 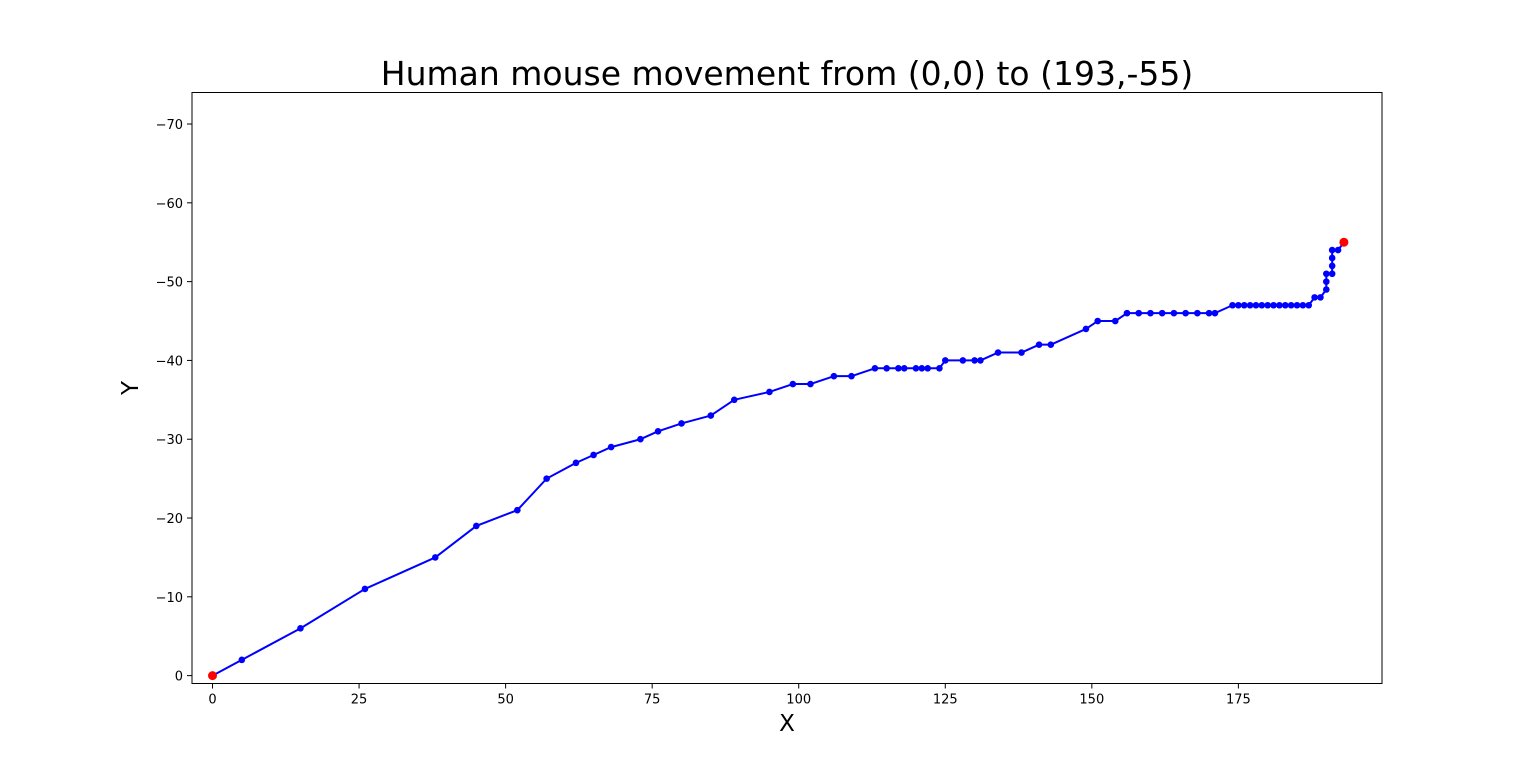 What do you see at coordinates (1344, 242) in the screenshot?
I see `end-point-marker` at bounding box center [1344, 242].